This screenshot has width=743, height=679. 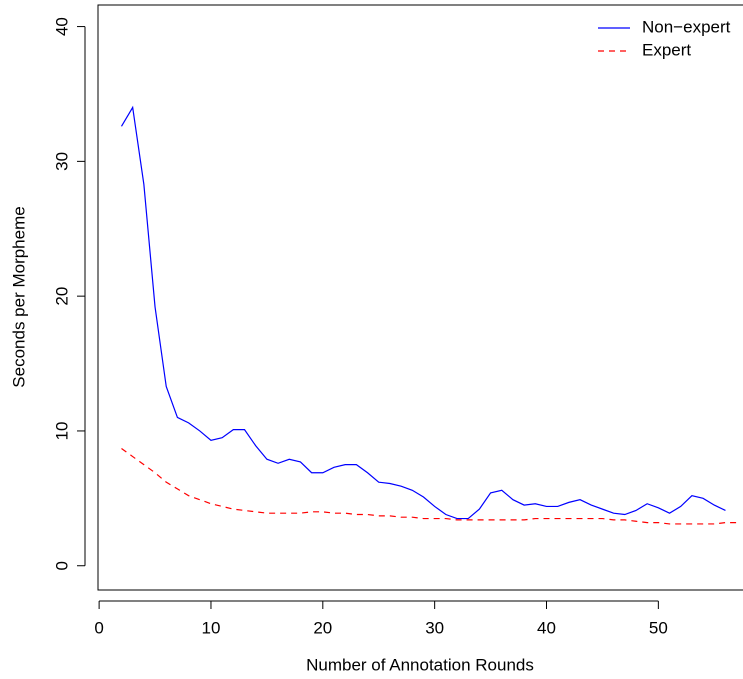 What do you see at coordinates (546, 627) in the screenshot?
I see `x-tick-label: 40` at bounding box center [546, 627].